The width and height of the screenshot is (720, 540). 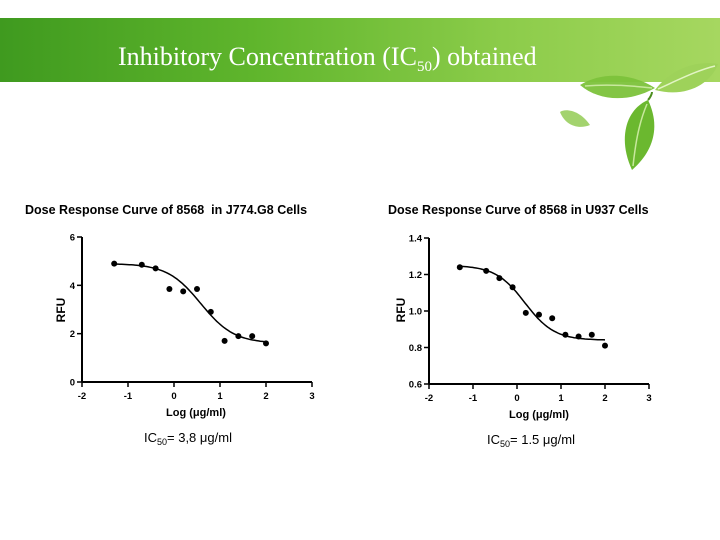 What do you see at coordinates (72, 238) in the screenshot?
I see `y-tick-label: 6` at bounding box center [72, 238].